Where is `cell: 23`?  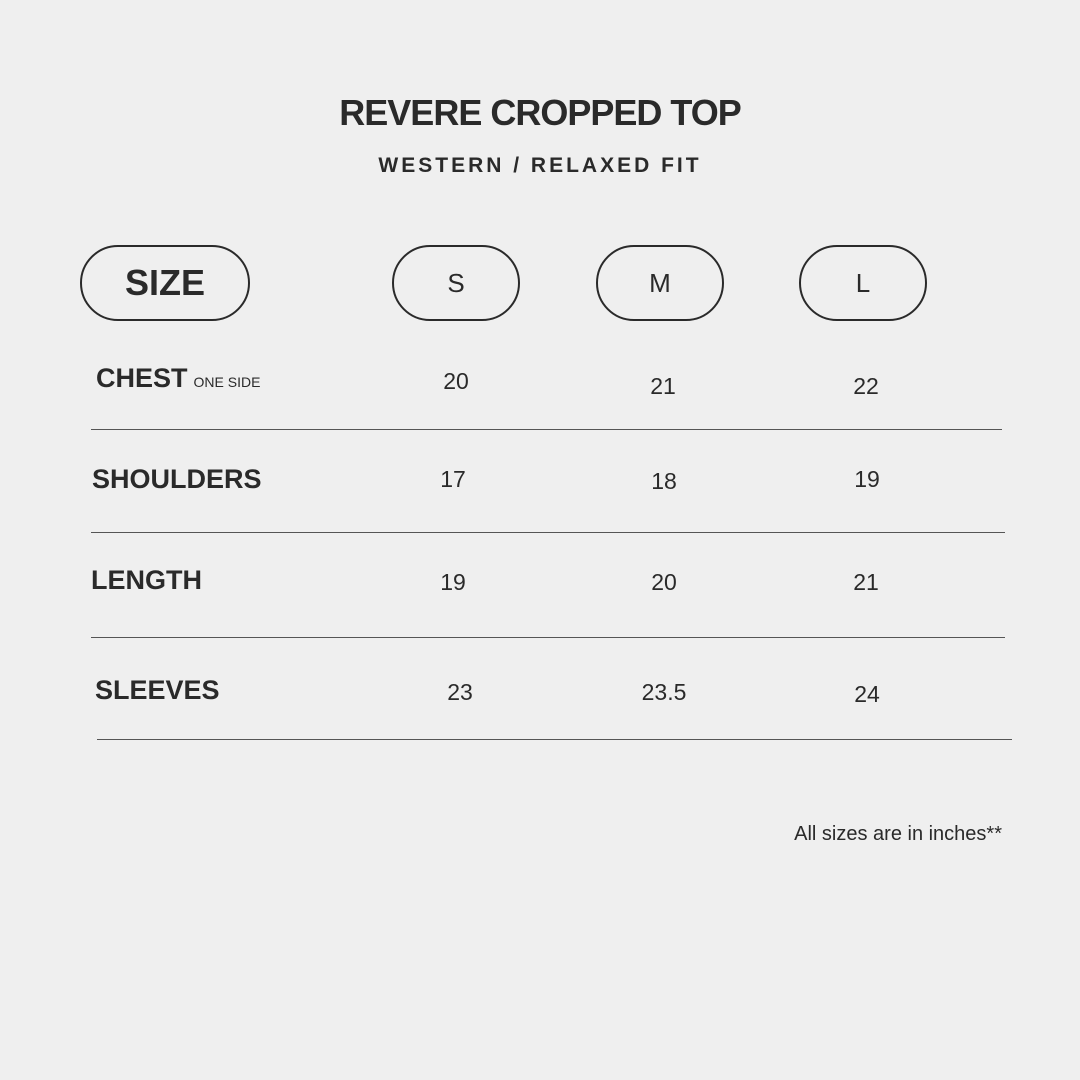
cell: 23 is located at coordinates (460, 692).